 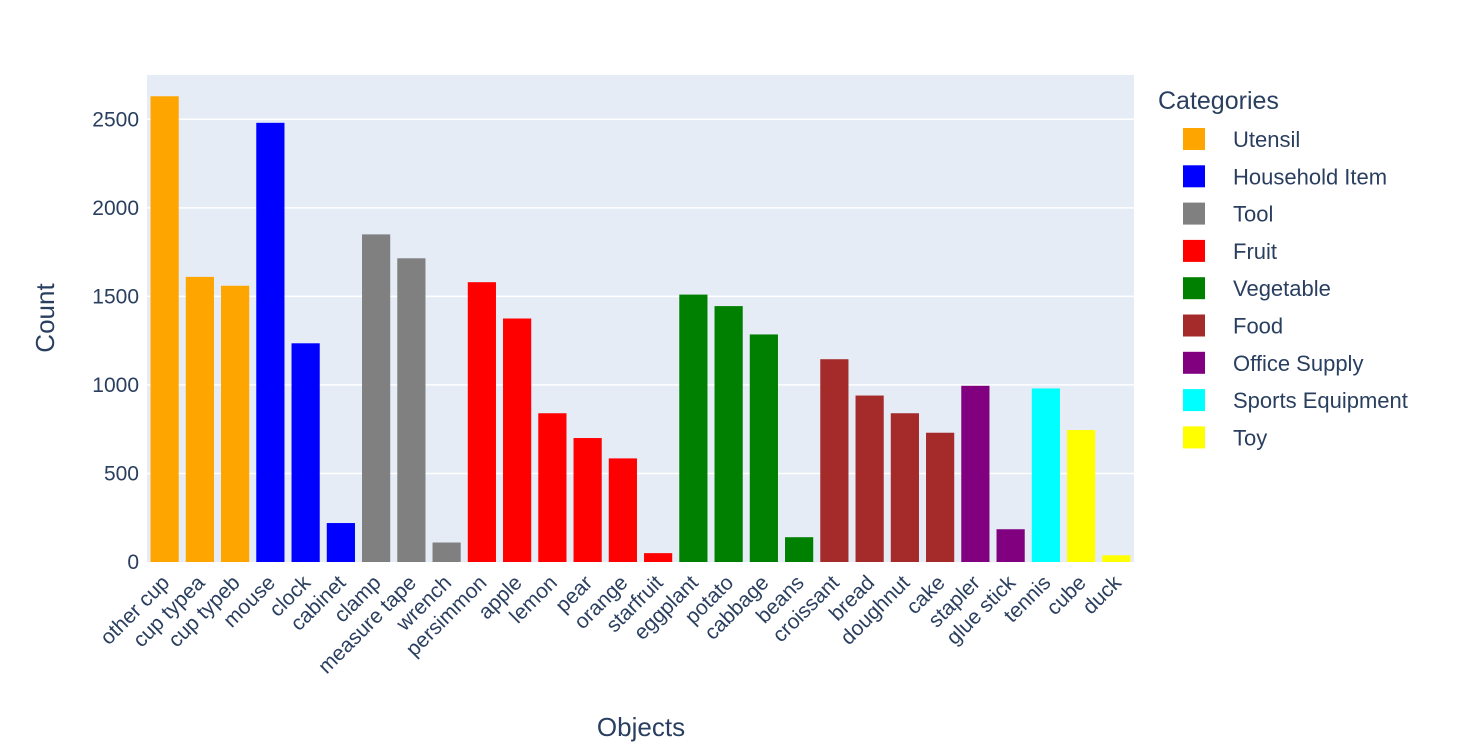 What do you see at coordinates (728, 434) in the screenshot?
I see `bar-potato` at bounding box center [728, 434].